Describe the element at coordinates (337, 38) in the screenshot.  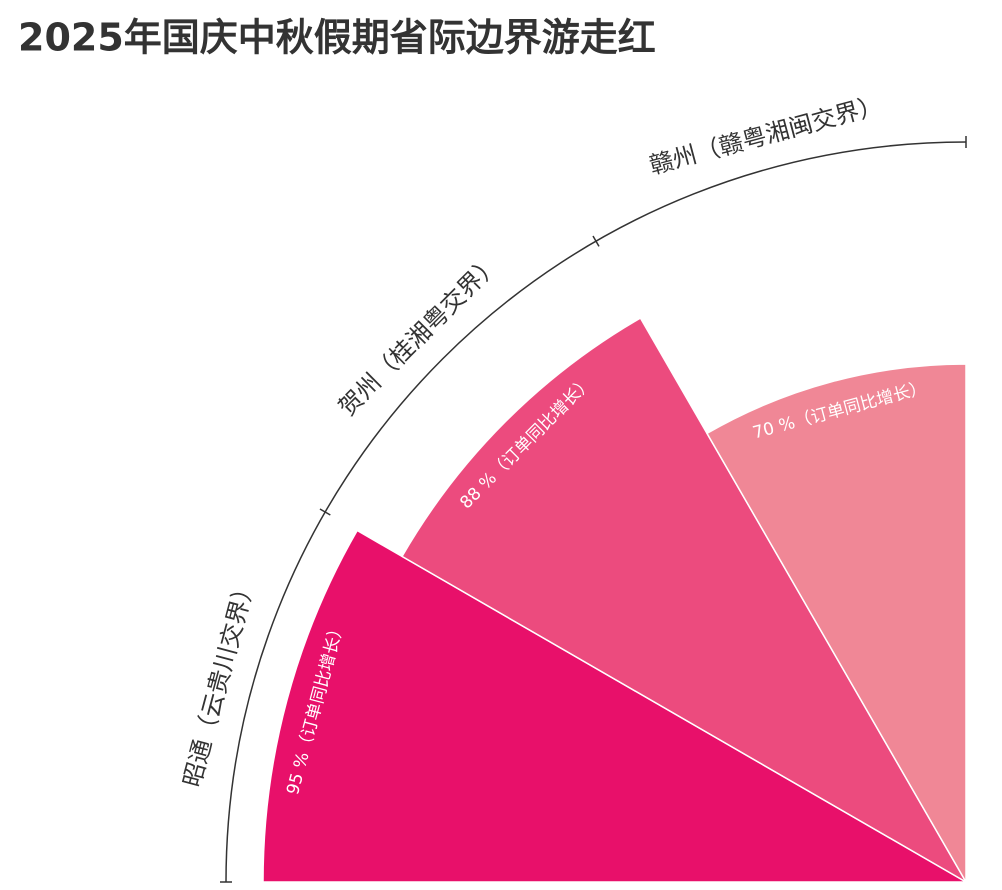
I see `chart-title: 2025年国庆中秋假期省际边界游走红` at that location.